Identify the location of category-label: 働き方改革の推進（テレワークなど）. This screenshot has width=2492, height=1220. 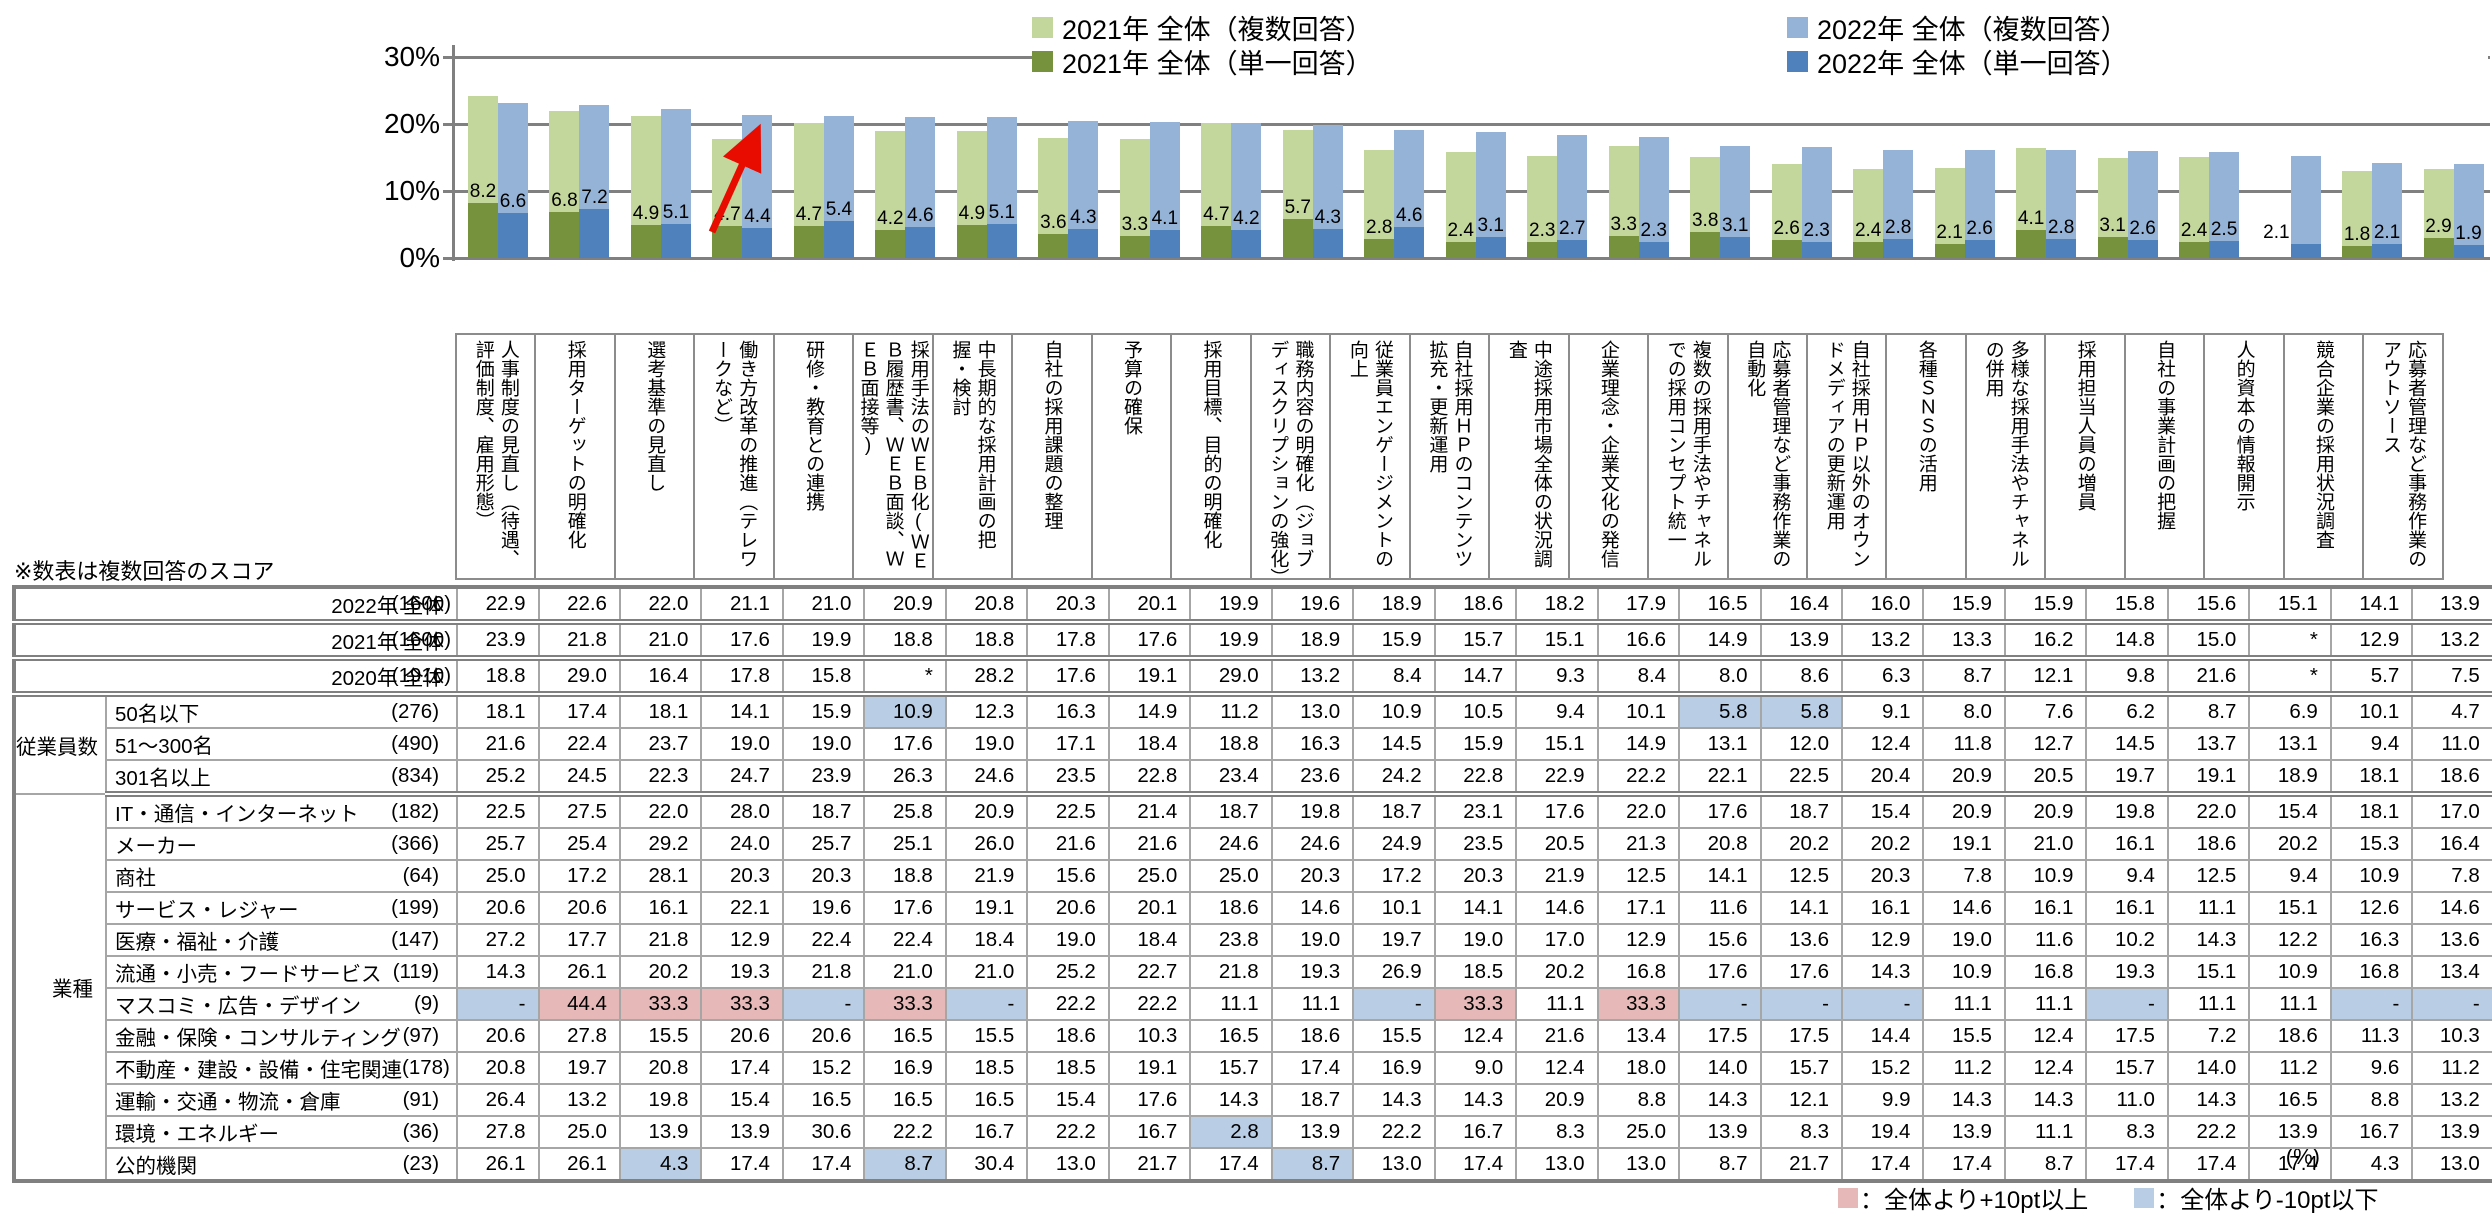
(734, 456).